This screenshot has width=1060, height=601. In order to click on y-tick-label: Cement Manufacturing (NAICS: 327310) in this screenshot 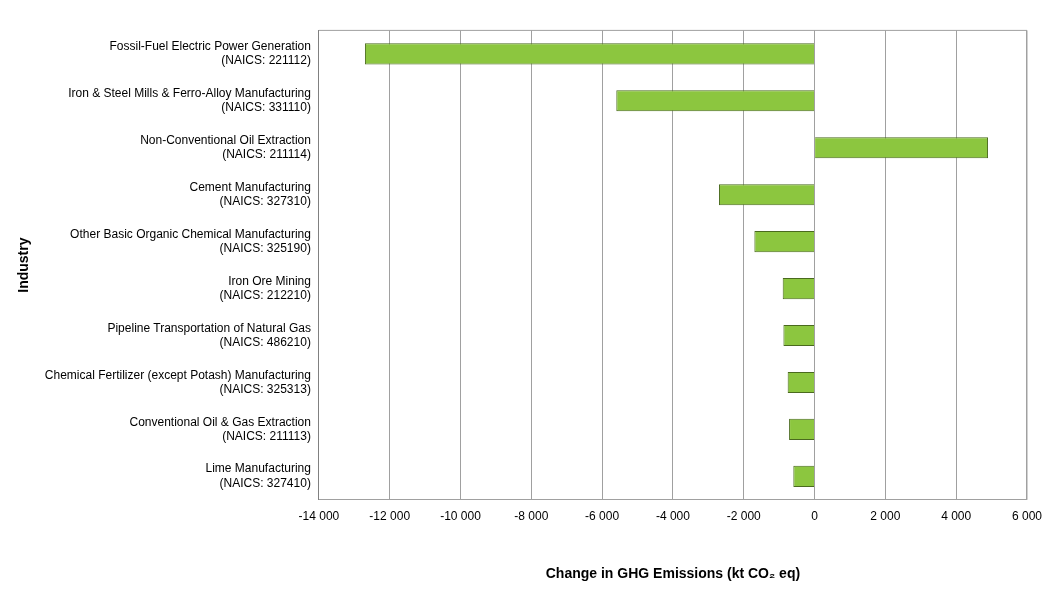, I will do `click(250, 194)`.